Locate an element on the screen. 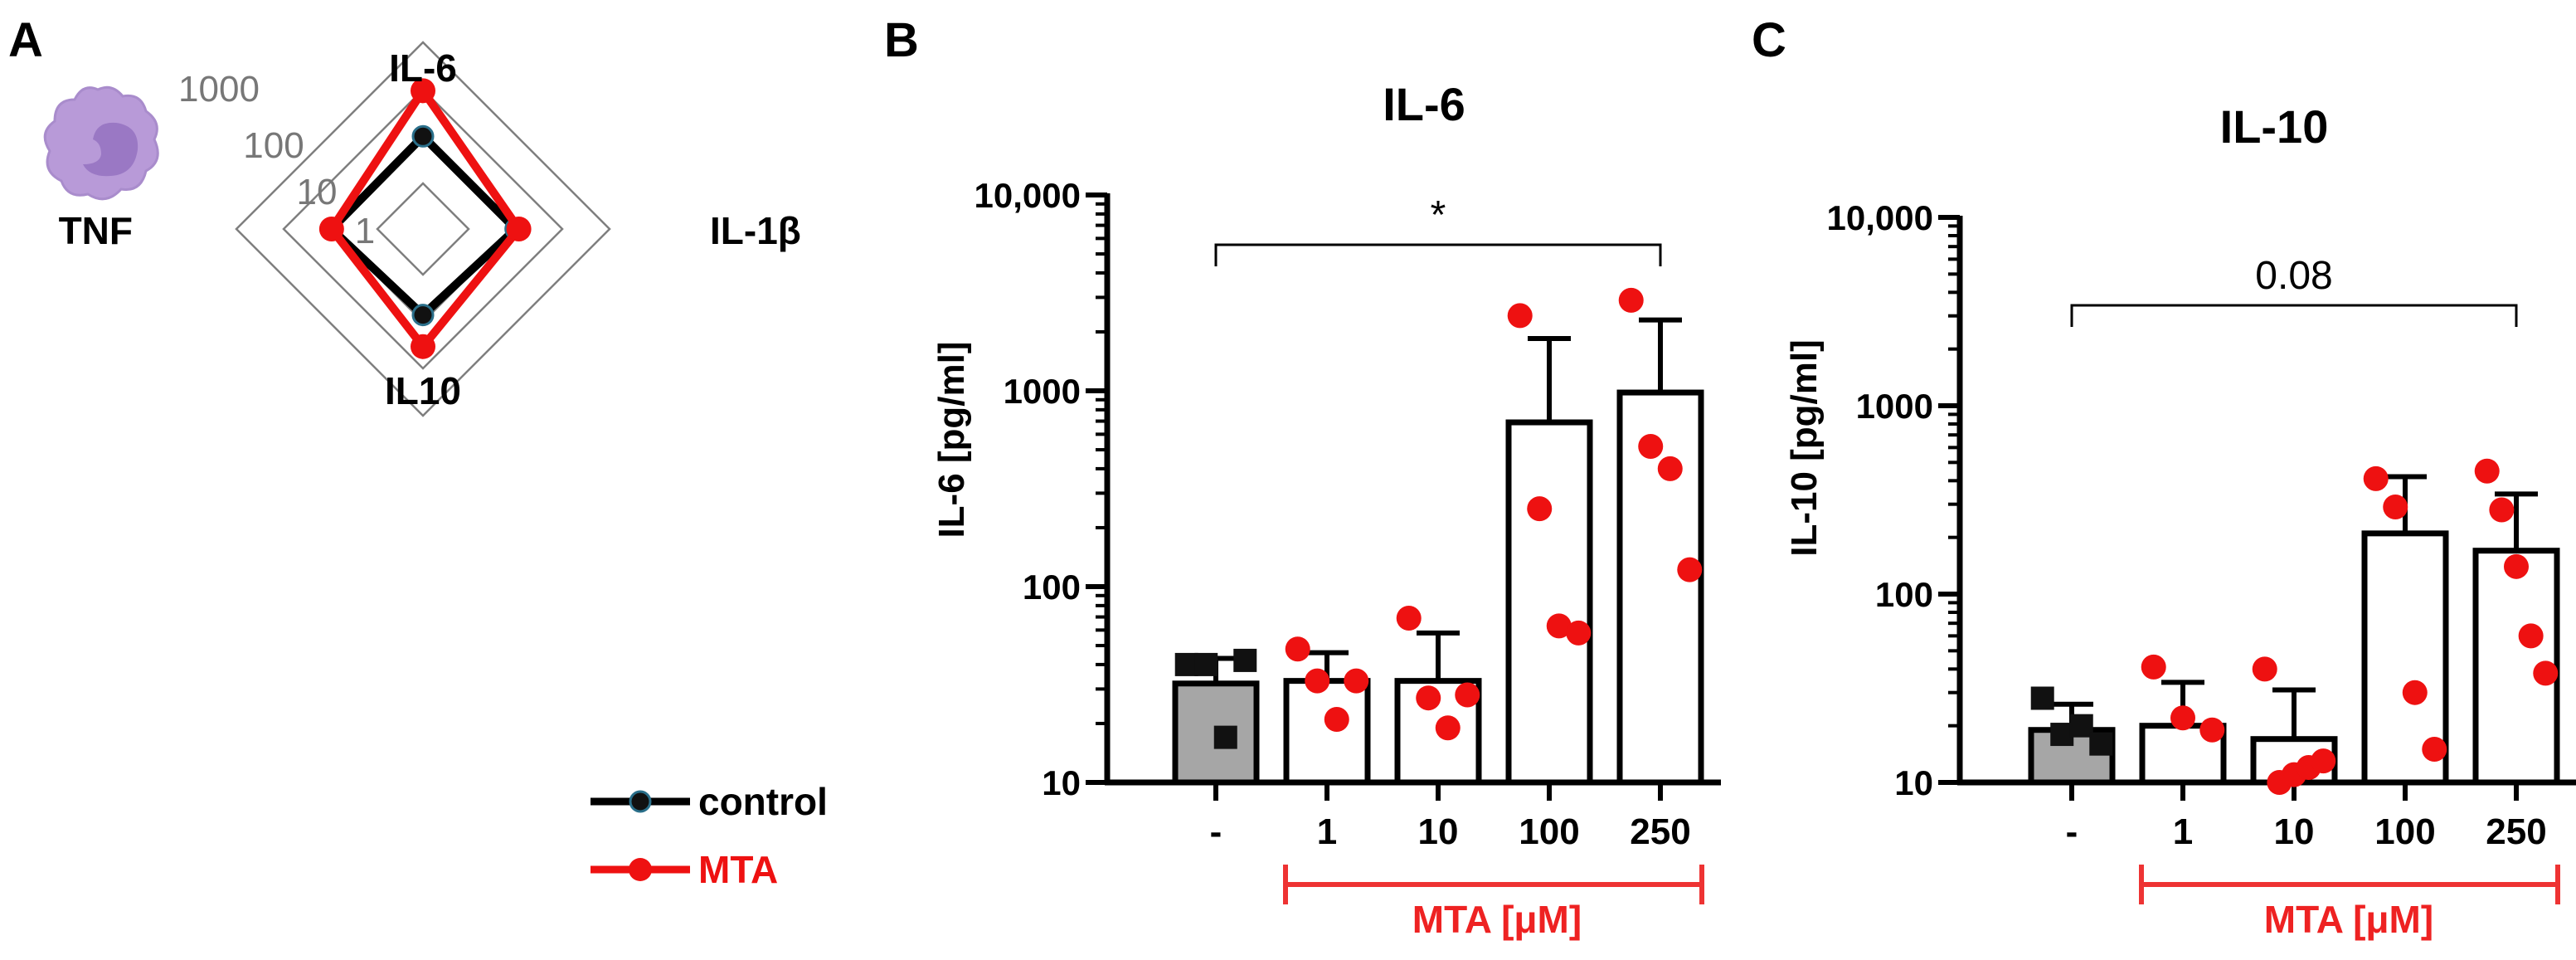 The height and width of the screenshot is (960, 2576). immune-cell-icon is located at coordinates (101, 143).